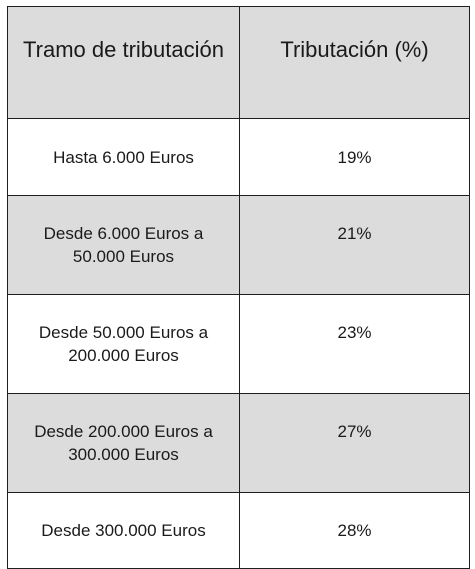  What do you see at coordinates (123, 62) in the screenshot?
I see `header-bracket: Tramo de tributación` at bounding box center [123, 62].